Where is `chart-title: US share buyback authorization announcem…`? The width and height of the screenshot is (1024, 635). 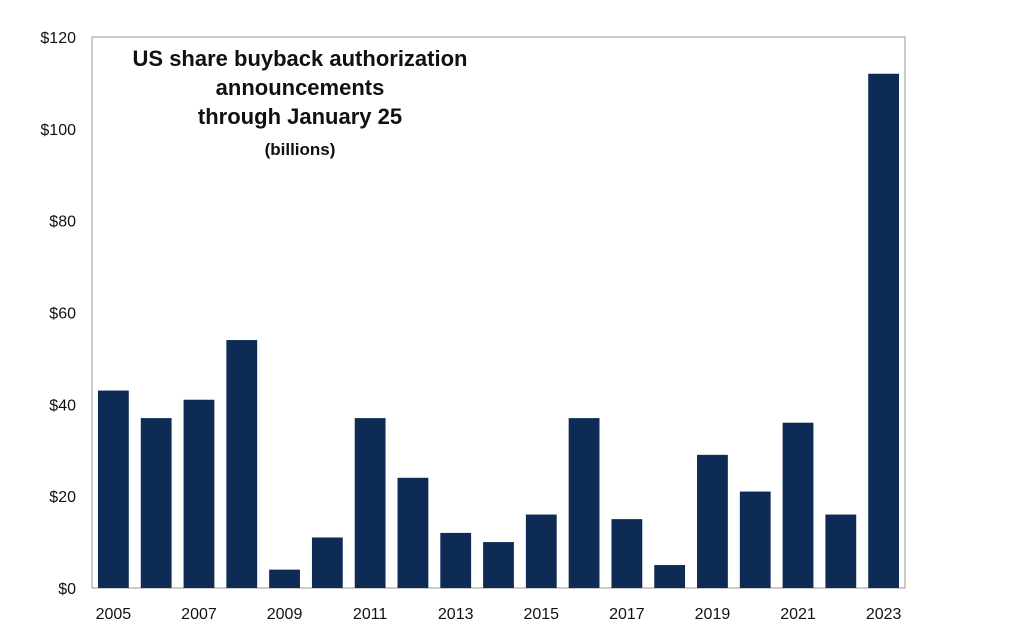 chart-title: US share buyback authorization announcem… is located at coordinates (300, 102).